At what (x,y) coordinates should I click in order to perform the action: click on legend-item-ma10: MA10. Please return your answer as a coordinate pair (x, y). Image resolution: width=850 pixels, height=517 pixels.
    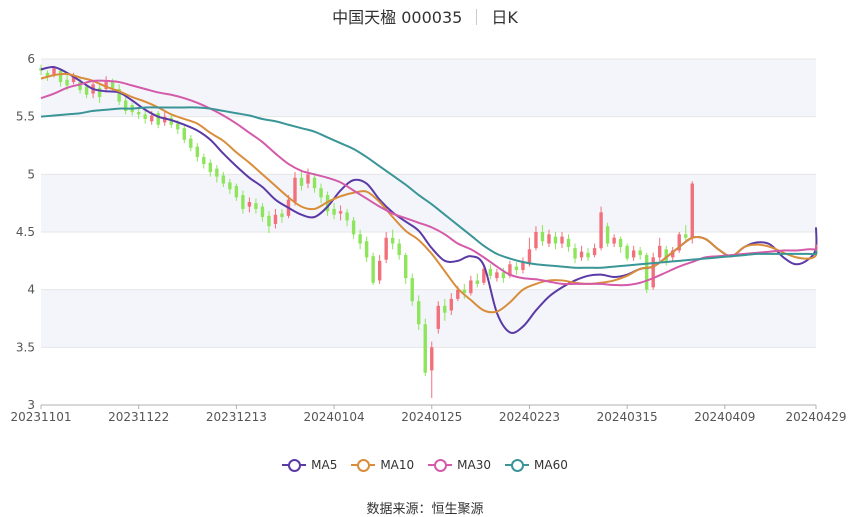
    Looking at the image, I should click on (382, 465).